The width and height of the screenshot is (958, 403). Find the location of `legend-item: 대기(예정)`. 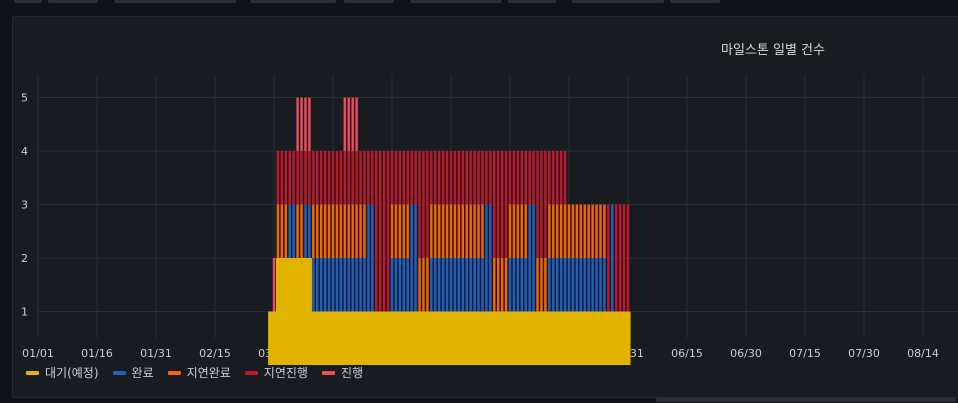

legend-item: 대기(예정) is located at coordinates (62, 372).